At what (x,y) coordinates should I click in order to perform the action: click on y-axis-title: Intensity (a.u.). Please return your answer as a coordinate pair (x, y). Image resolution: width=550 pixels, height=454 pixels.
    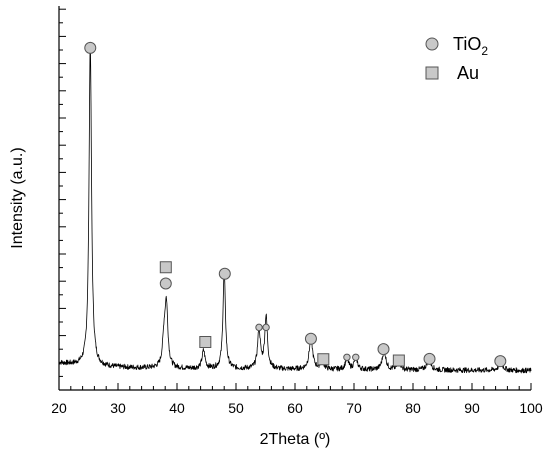
    Looking at the image, I should click on (17, 197).